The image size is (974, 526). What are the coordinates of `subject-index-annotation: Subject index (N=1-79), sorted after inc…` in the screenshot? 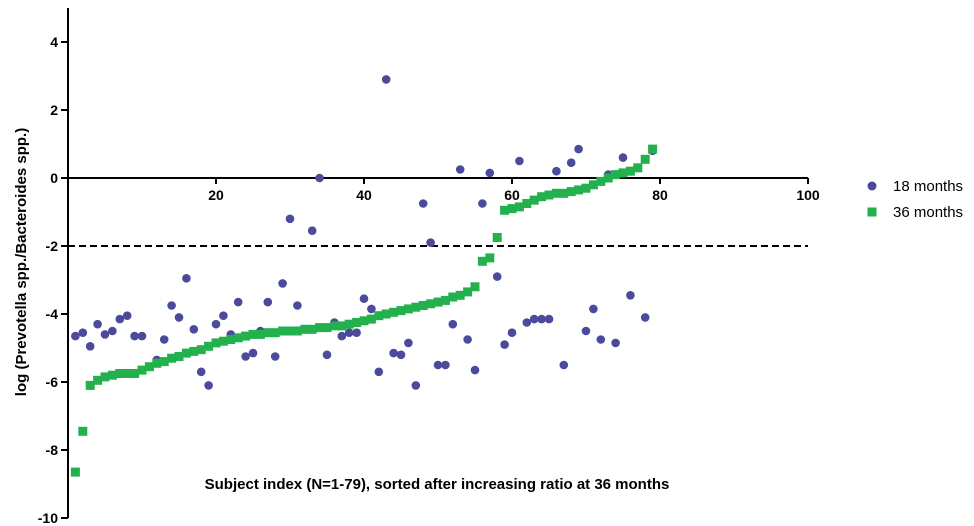 It's located at (437, 484).